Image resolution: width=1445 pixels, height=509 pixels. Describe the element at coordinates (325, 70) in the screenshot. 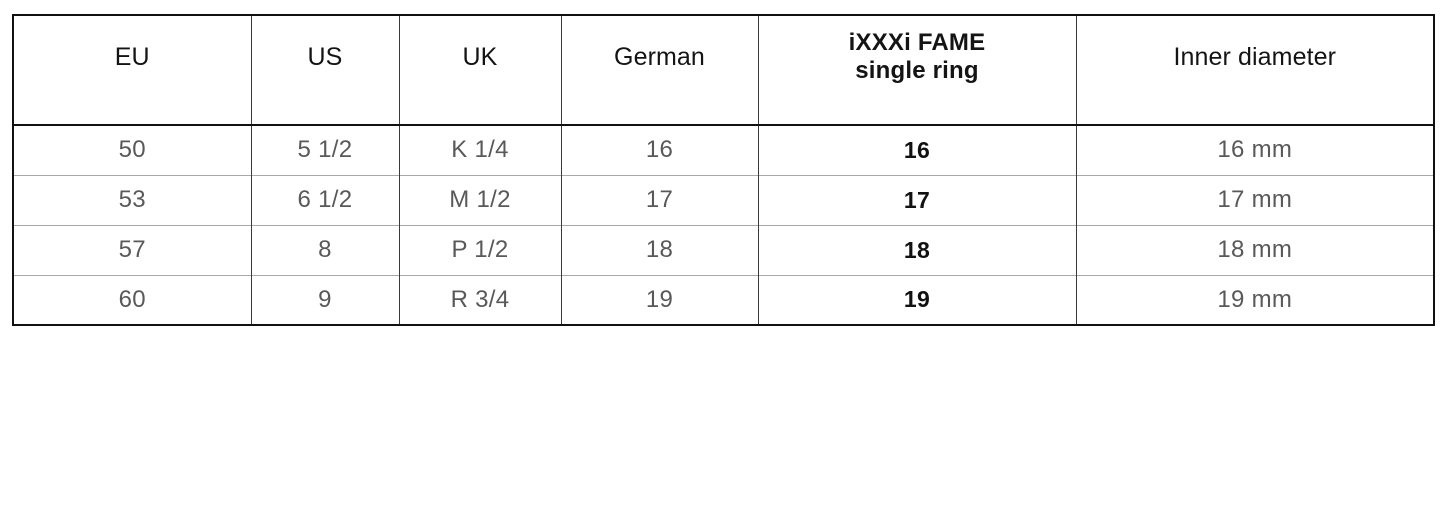

I see `column-header-us: US` at that location.